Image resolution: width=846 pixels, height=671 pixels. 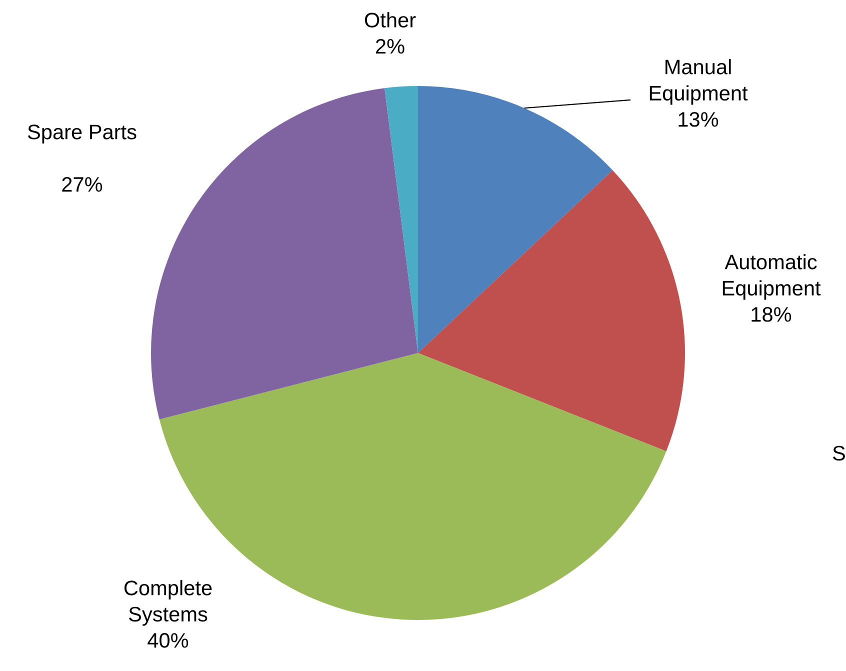 What do you see at coordinates (168, 603) in the screenshot?
I see `slice-label: Complete Systems` at bounding box center [168, 603].